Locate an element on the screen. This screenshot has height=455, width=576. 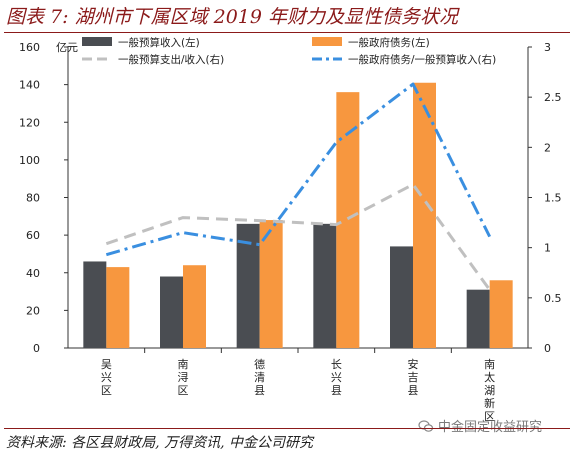
legend-item-expend-ratio: 一般预算支出/收入(右) is located at coordinates (153, 59).